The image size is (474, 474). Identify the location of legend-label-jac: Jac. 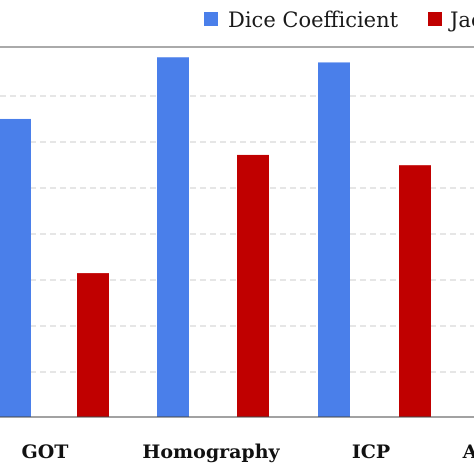
(461, 20).